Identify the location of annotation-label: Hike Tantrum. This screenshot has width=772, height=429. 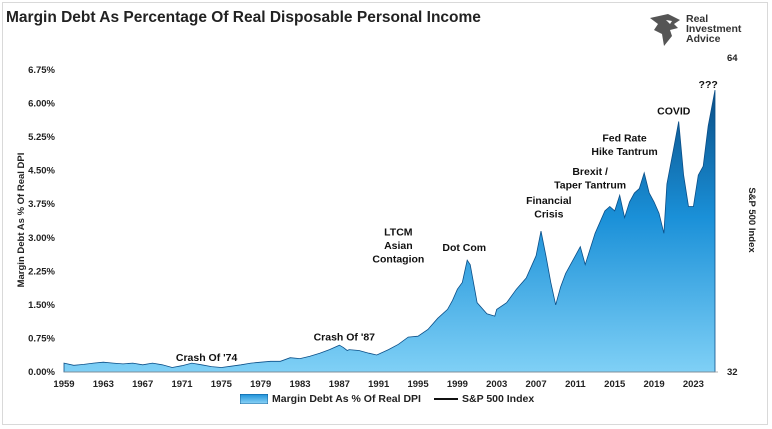
(624, 152).